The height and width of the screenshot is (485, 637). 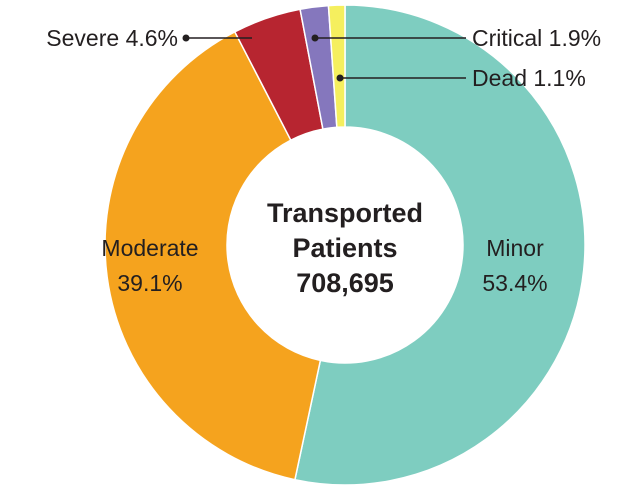 What do you see at coordinates (82, 38) in the screenshot?
I see `category: Severe` at bounding box center [82, 38].